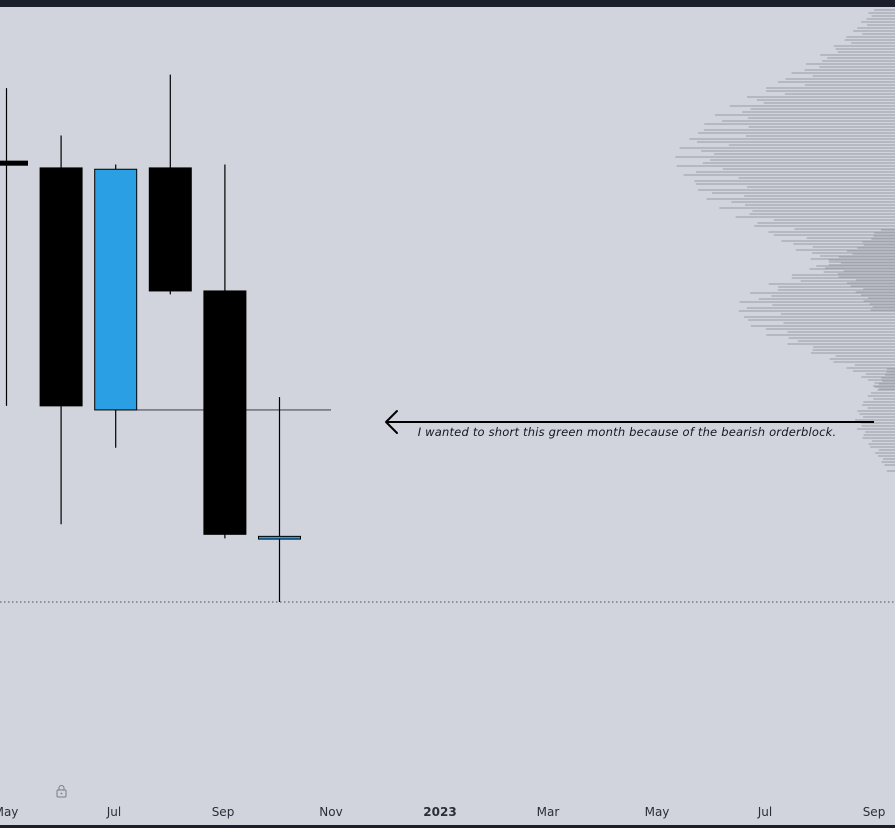 This screenshot has height=828, width=895. I want to click on volume-profile, so click(785, 240).